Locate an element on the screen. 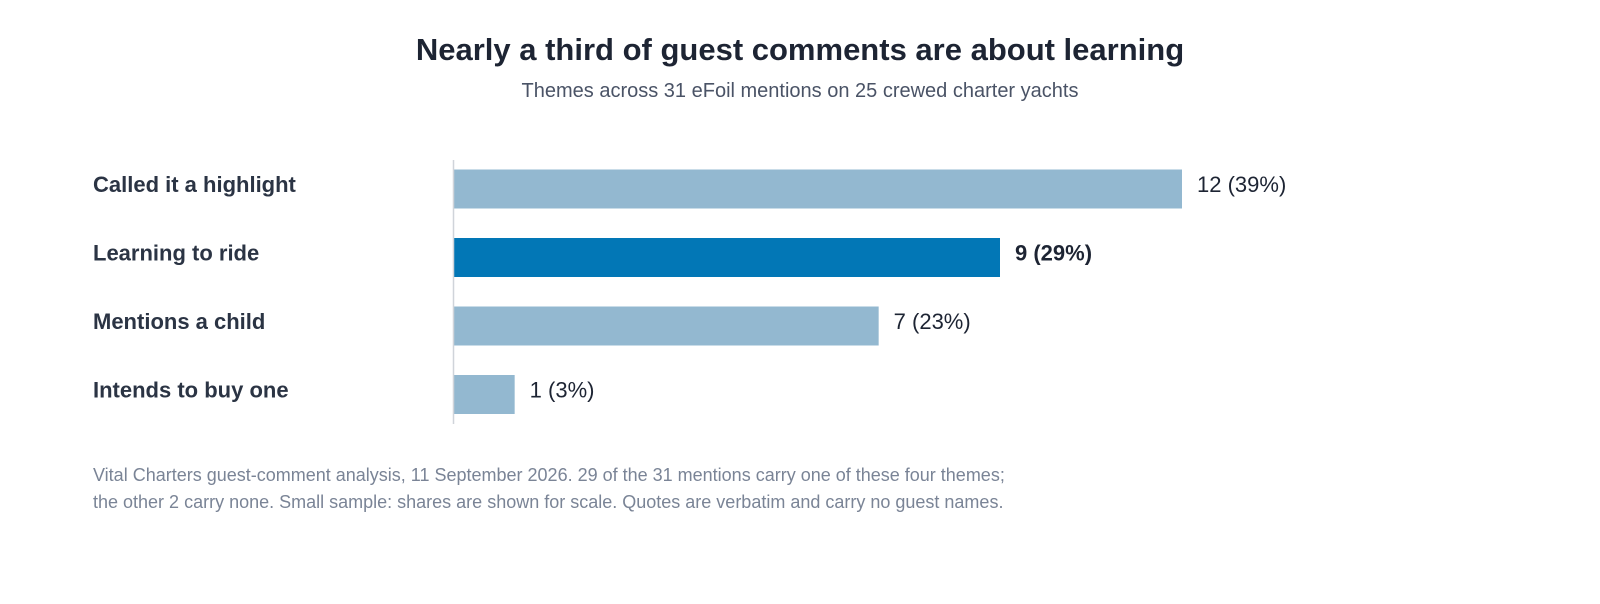 Image resolution: width=1600 pixels, height=604 pixels. category-label: Learning to ride is located at coordinates (176, 252).